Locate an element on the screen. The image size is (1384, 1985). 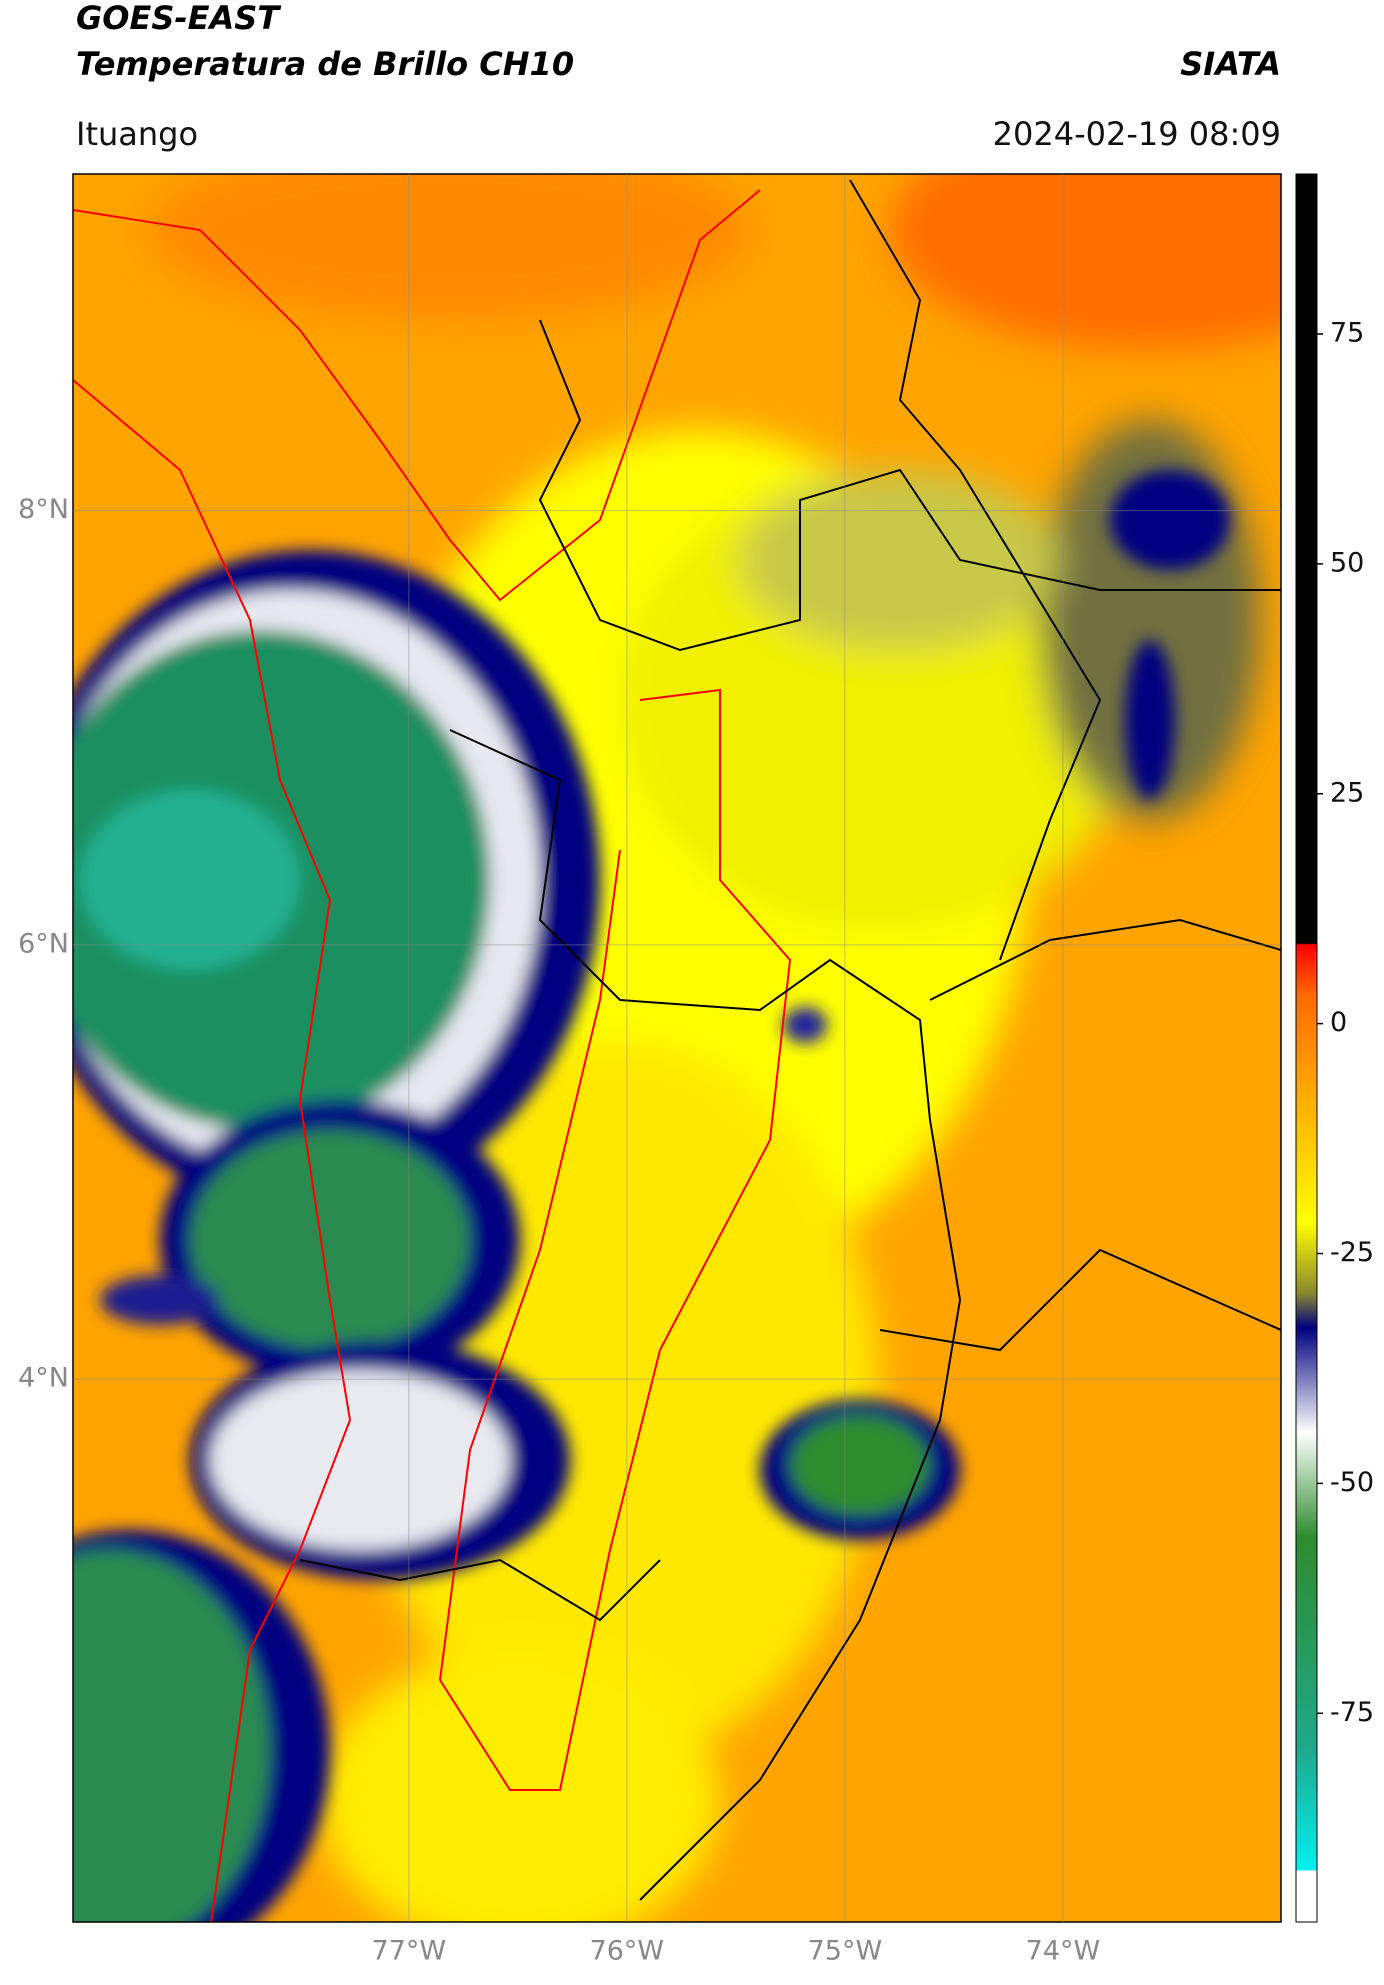
x-tick-label: 75°W is located at coordinates (845, 1951).